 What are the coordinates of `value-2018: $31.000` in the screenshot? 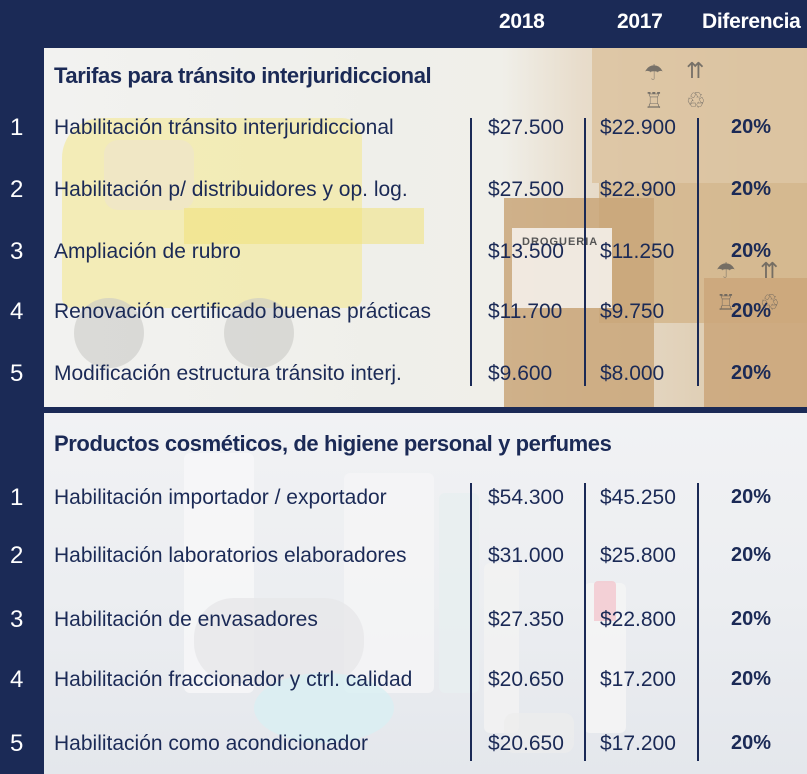 It's located at (526, 555).